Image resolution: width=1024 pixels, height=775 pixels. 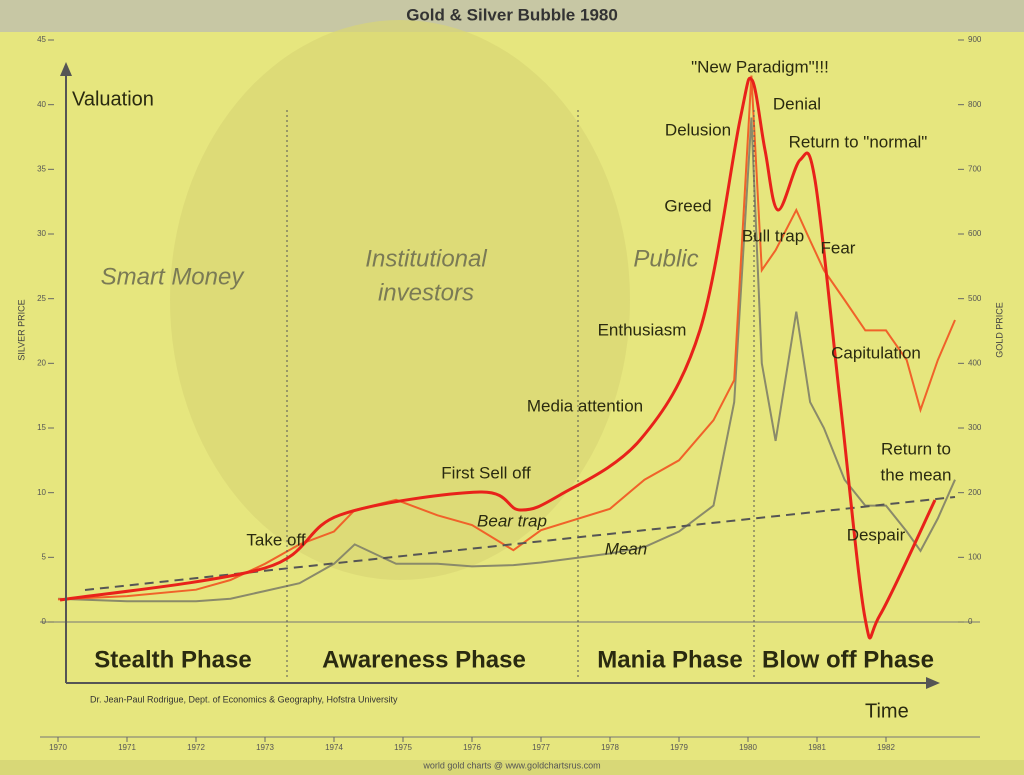 What do you see at coordinates (797, 103) in the screenshot?
I see `annotation: Denial` at bounding box center [797, 103].